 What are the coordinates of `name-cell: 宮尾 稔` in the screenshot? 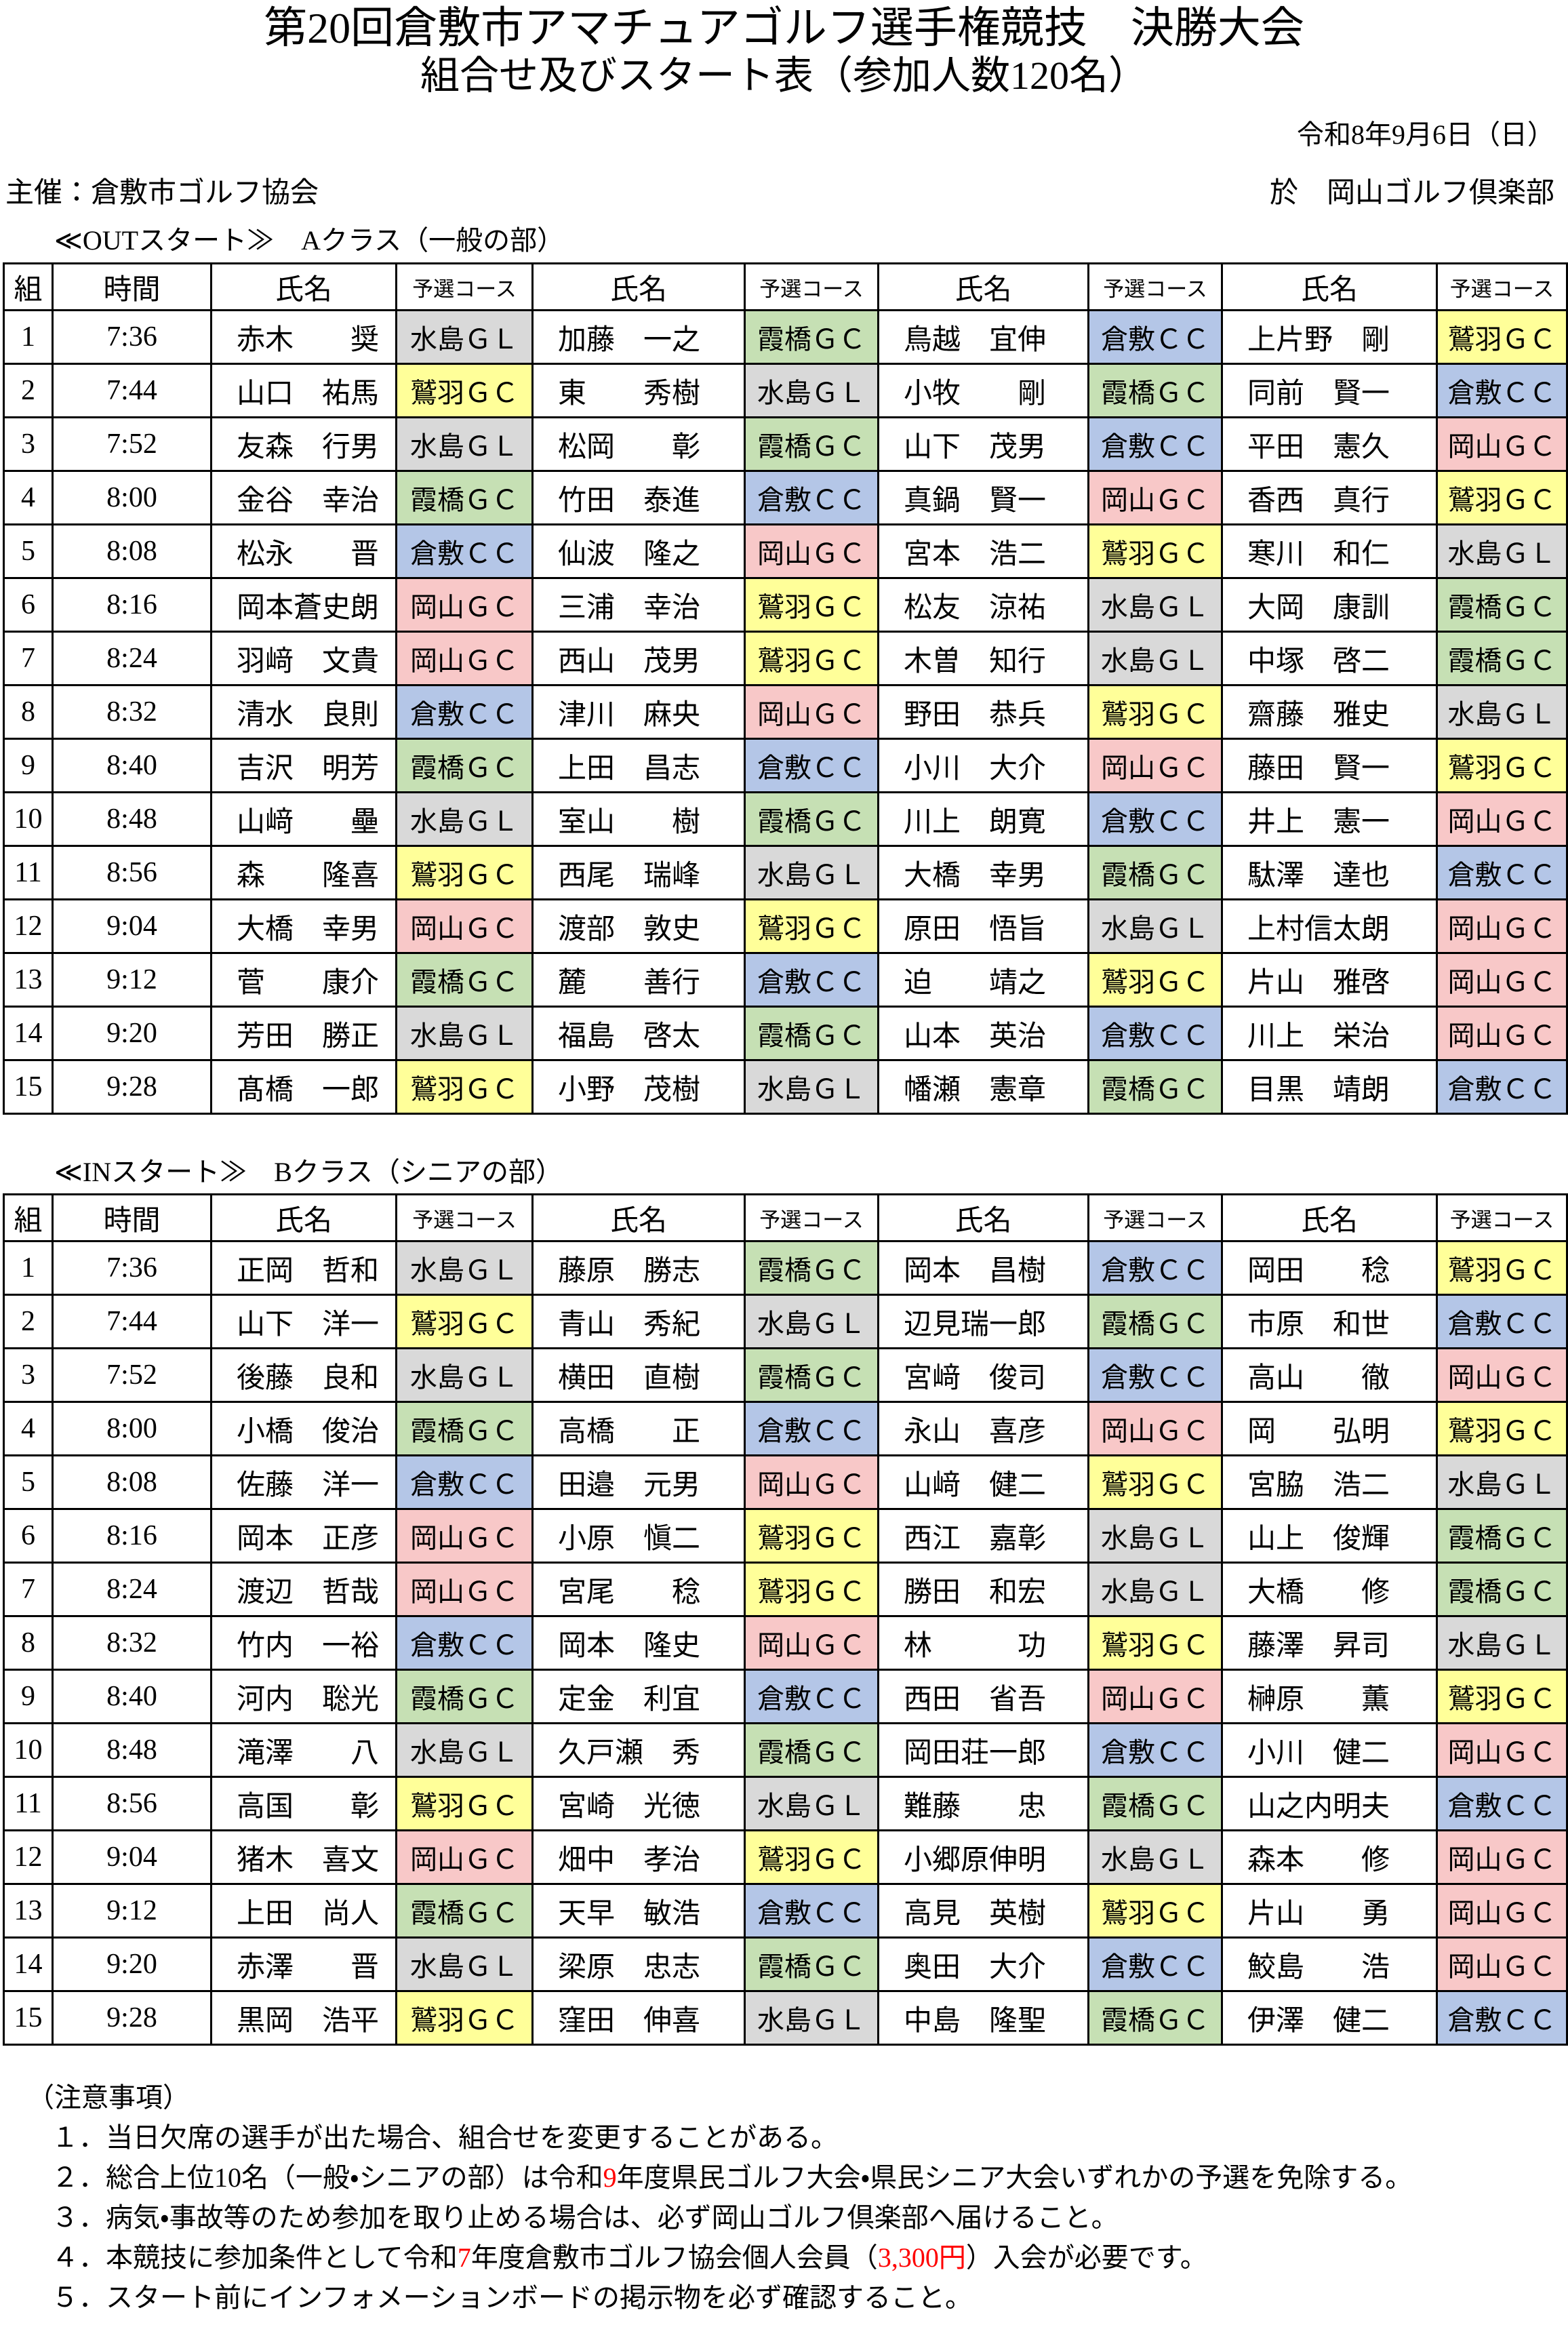 It's located at (639, 1590).